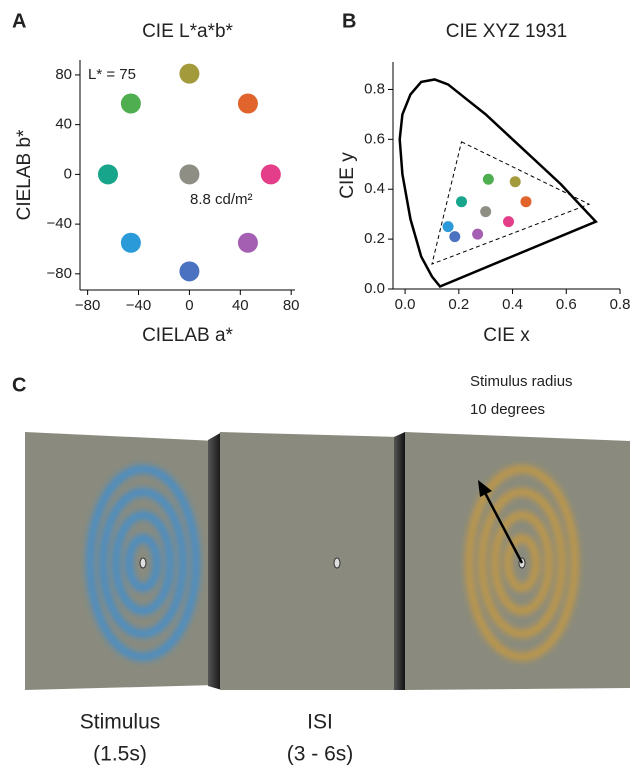 The width and height of the screenshot is (638, 776). Describe the element at coordinates (374, 138) in the screenshot. I see `y-tick-label: 0.6` at that location.